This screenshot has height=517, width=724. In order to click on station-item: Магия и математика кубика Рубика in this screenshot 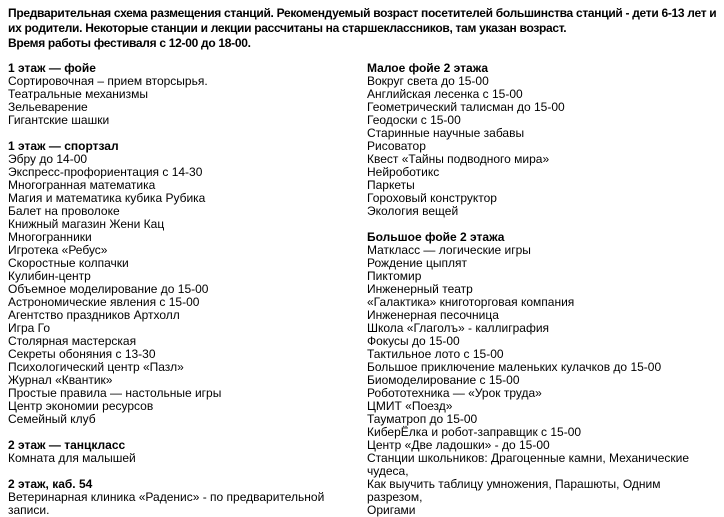, I will do `click(107, 198)`.